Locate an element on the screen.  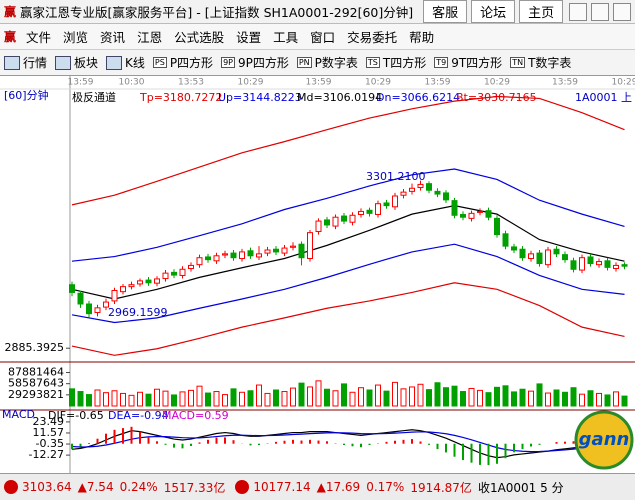
tool-label: T数字表 is located at coordinates (550, 63).